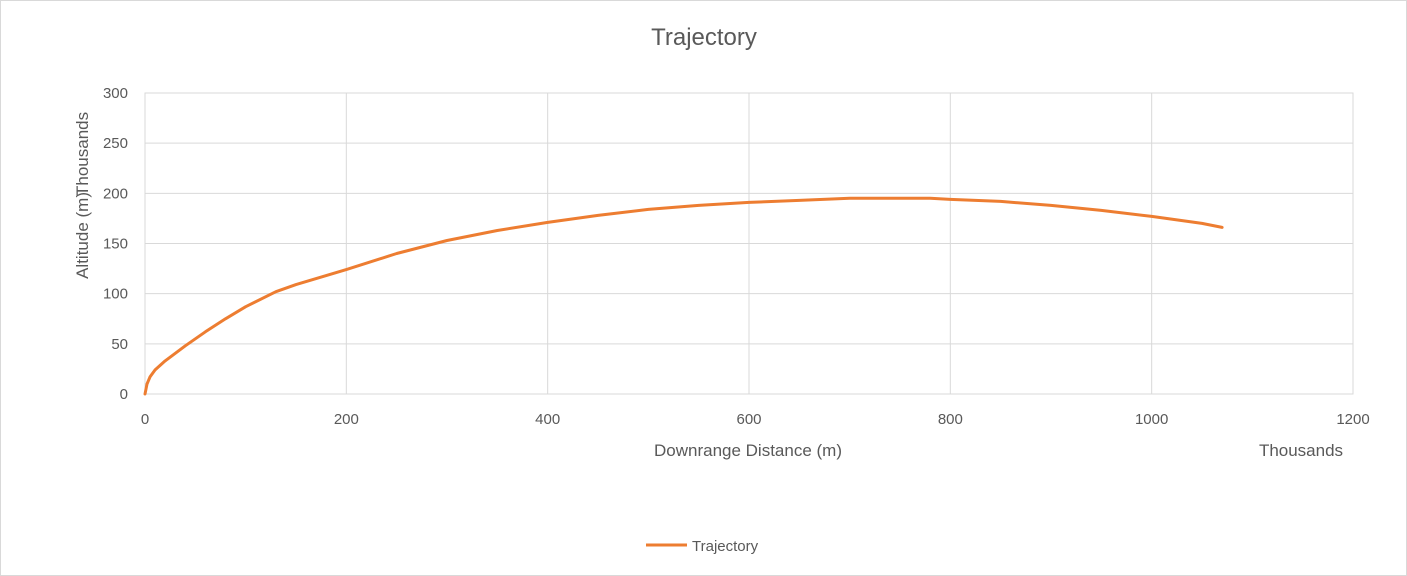  I want to click on y-tick-label: 250, so click(115, 143).